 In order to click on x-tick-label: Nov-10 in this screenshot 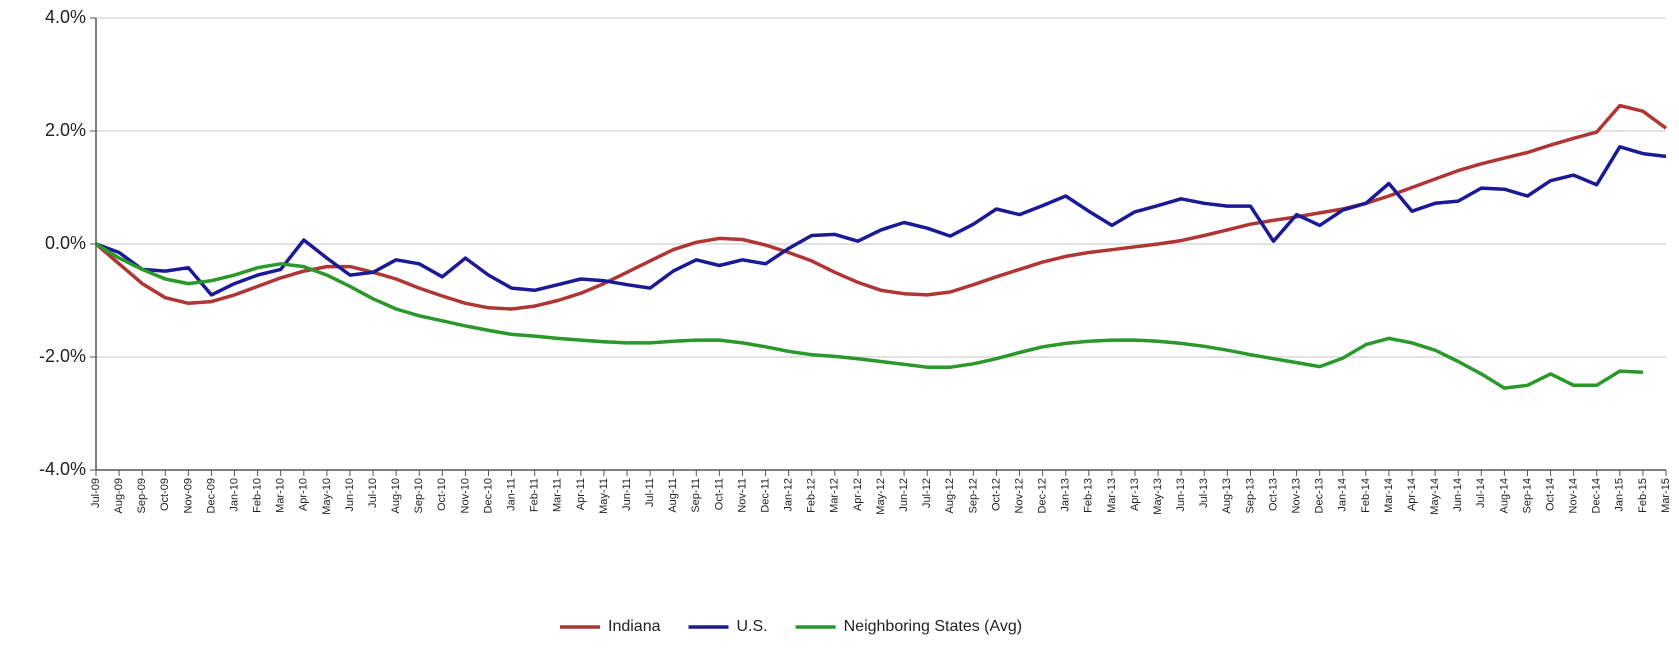, I will do `click(465, 495)`.